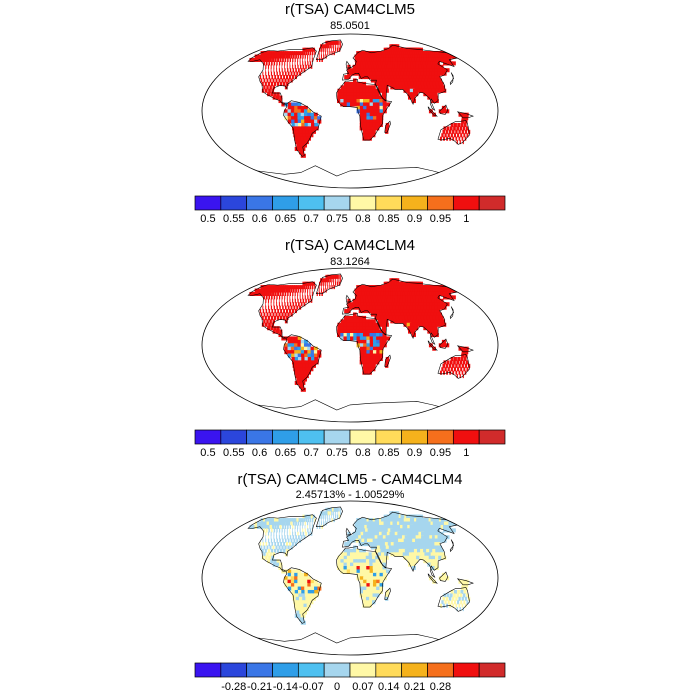 The height and width of the screenshot is (700, 700). I want to click on colorbar-tick-label: -0.07, so click(311, 687).